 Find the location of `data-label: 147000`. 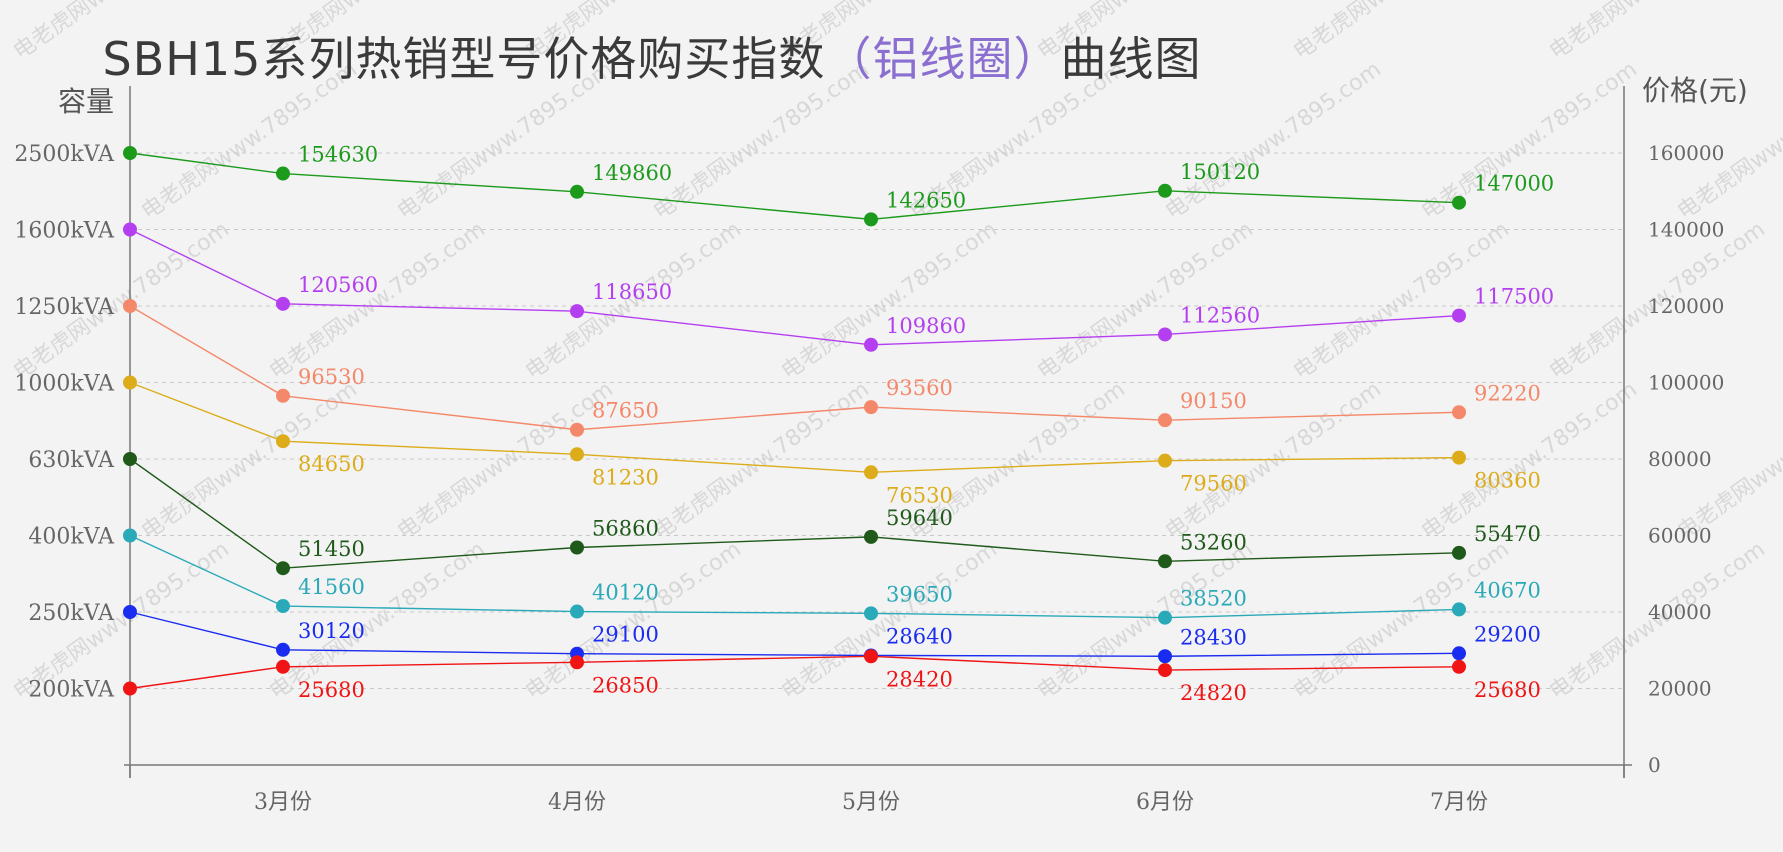

data-label: 147000 is located at coordinates (1514, 184).